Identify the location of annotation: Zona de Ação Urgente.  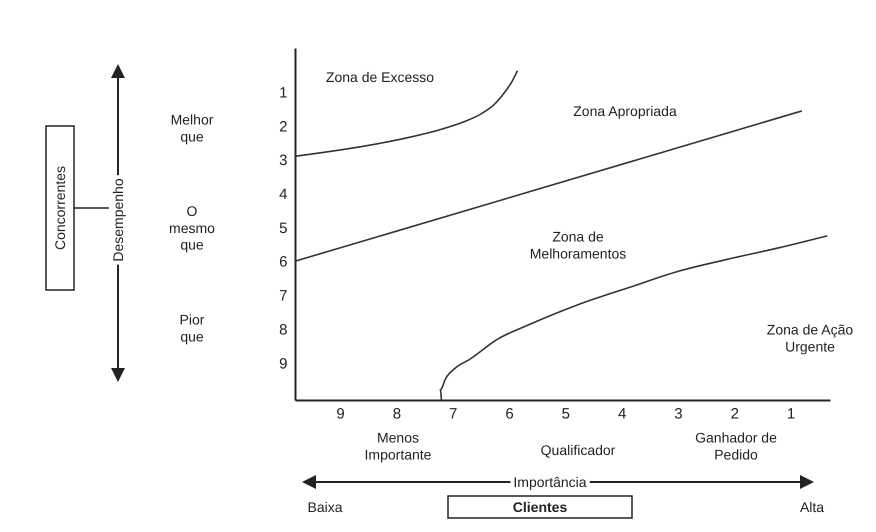
(810, 338).